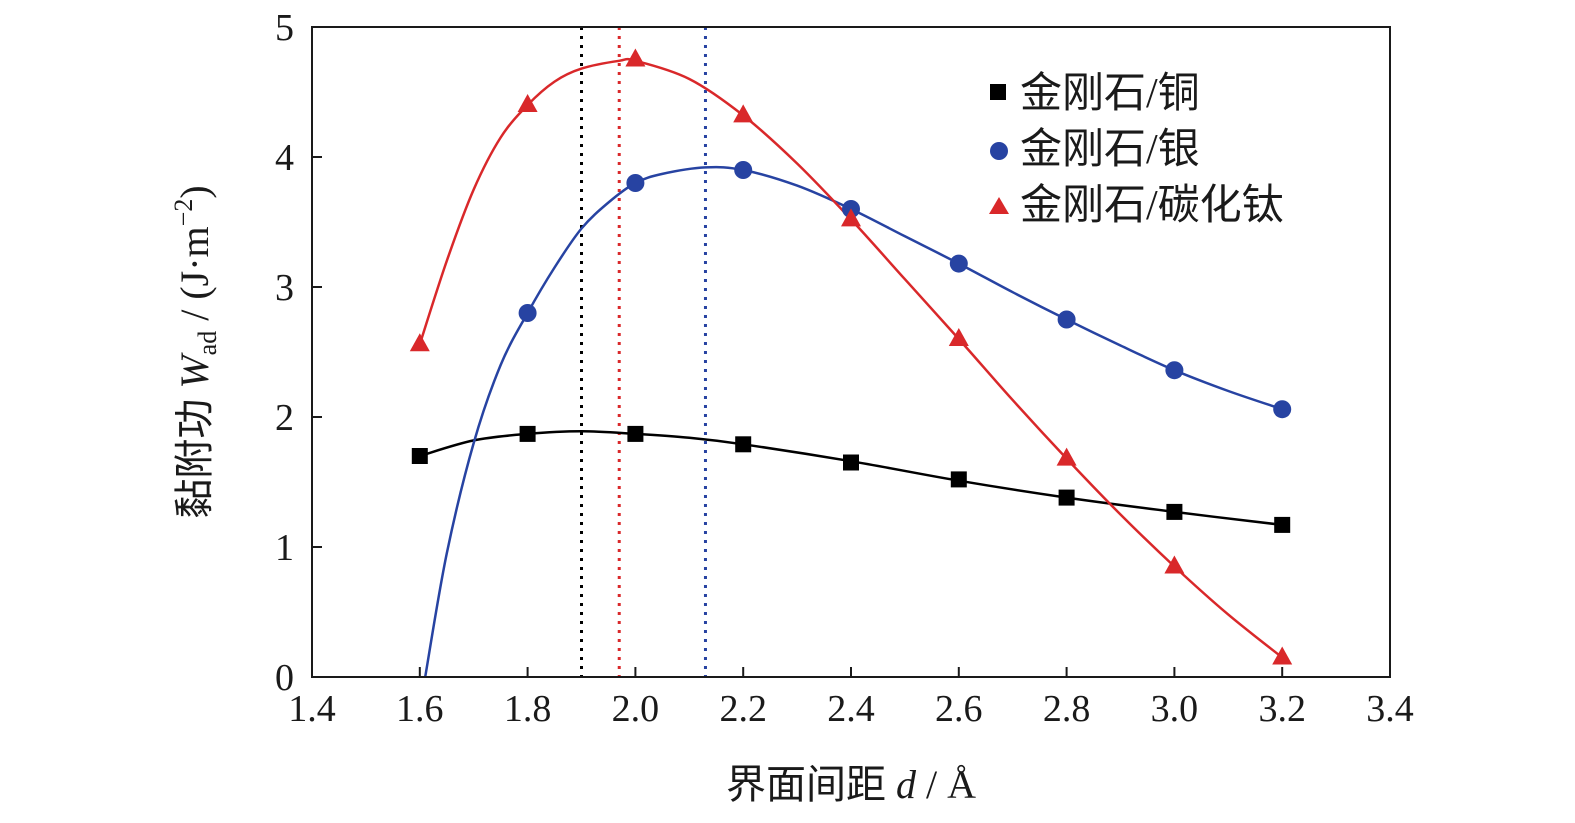 The height and width of the screenshot is (823, 1575). I want to click on legend-item-copper: 金刚石/铜, so click(1095, 93).